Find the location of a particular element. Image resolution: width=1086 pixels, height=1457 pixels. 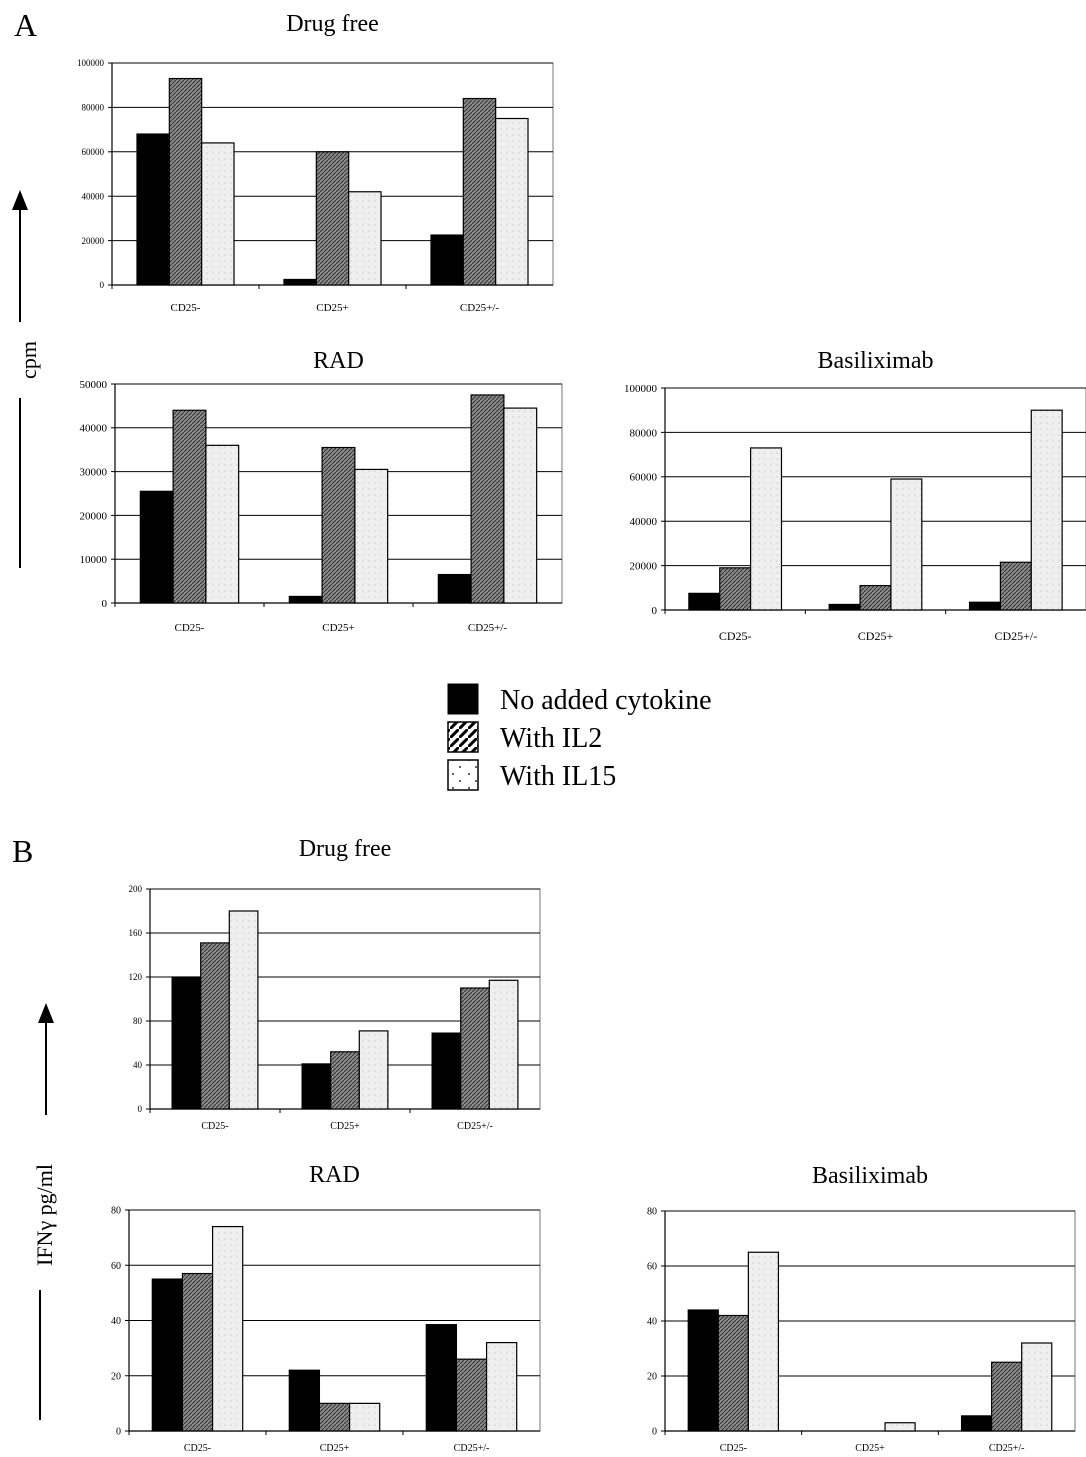

arrow-up-icon is located at coordinates (20, 200).